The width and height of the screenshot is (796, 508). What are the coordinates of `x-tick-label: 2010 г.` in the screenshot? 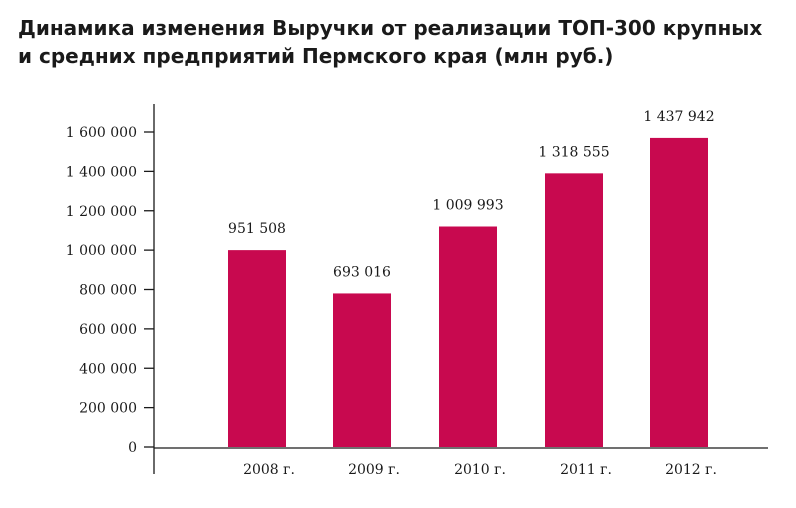 It's located at (480, 470).